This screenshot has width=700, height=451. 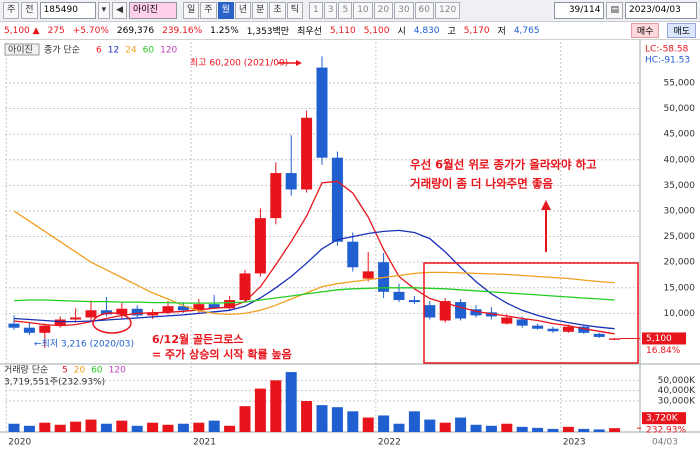 I want to click on y-tick-label: 55,000, so click(x=680, y=83).